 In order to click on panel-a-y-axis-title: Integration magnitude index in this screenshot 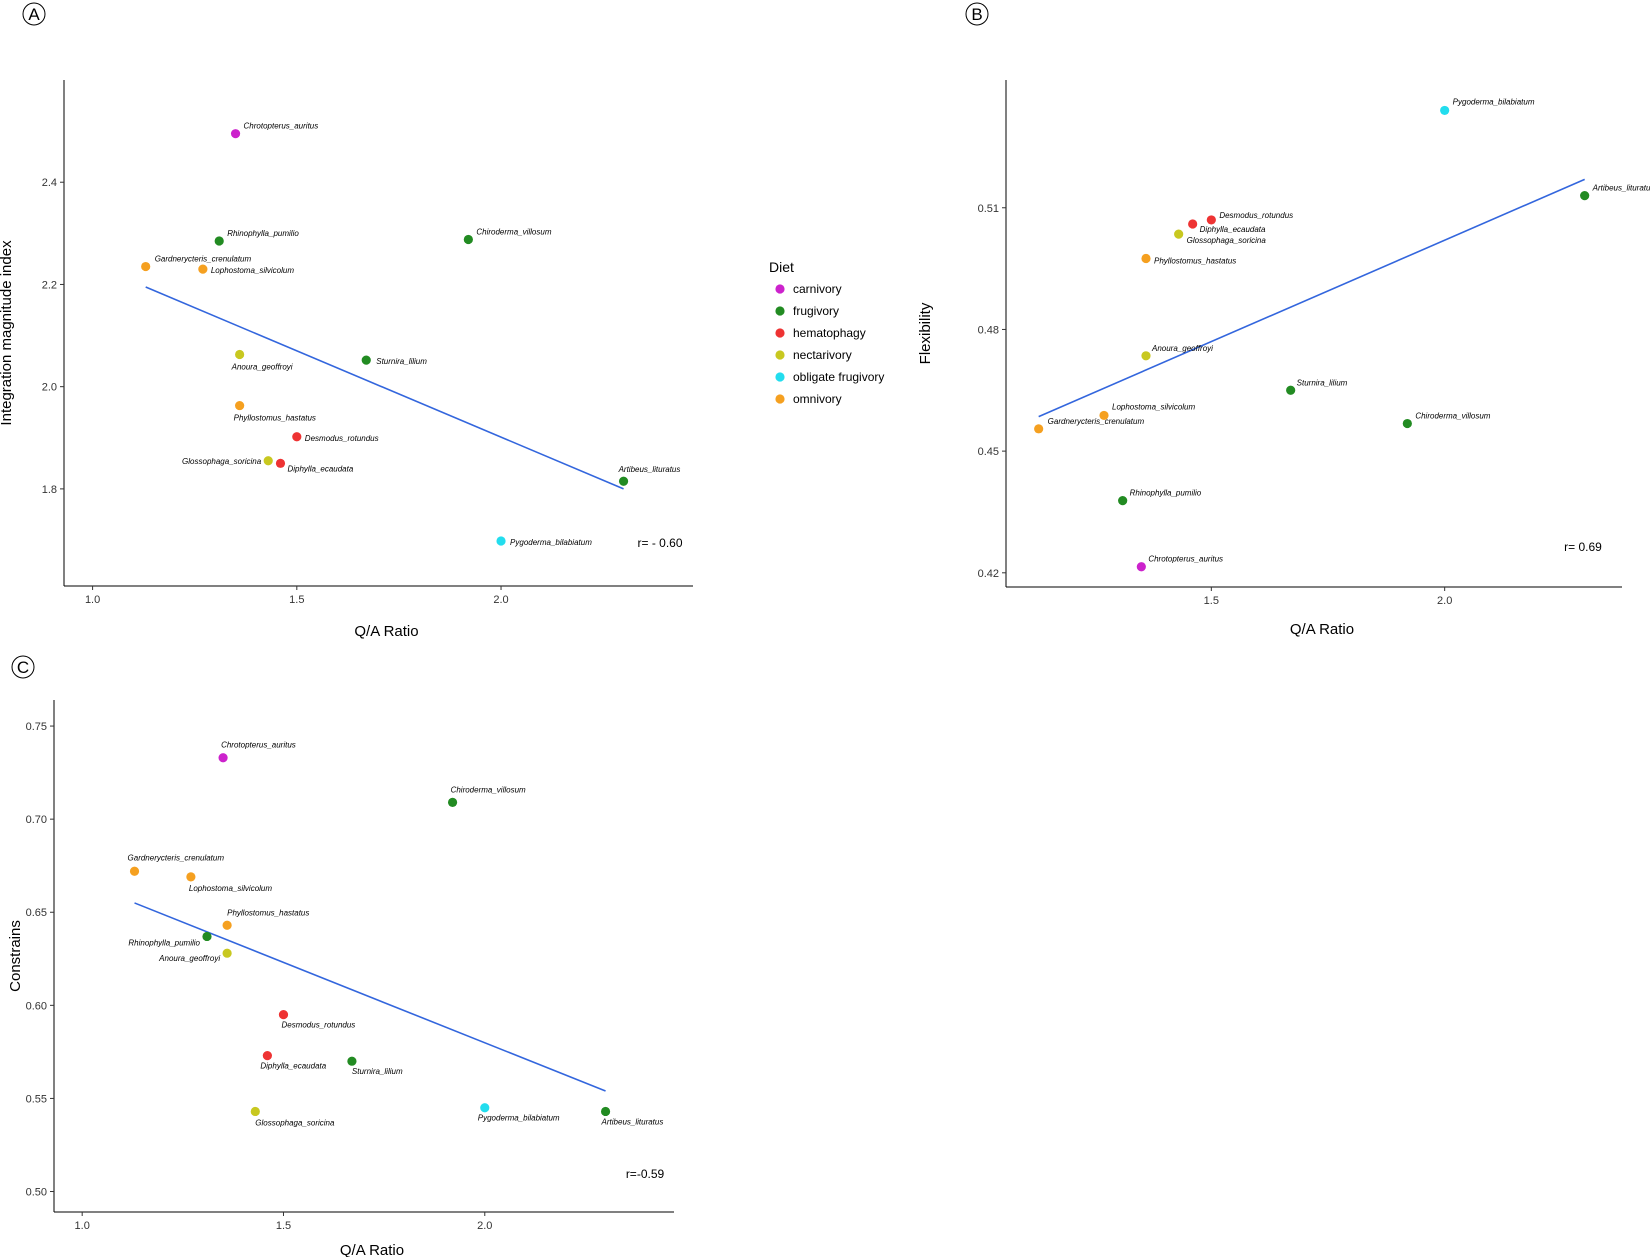, I will do `click(7, 333)`.